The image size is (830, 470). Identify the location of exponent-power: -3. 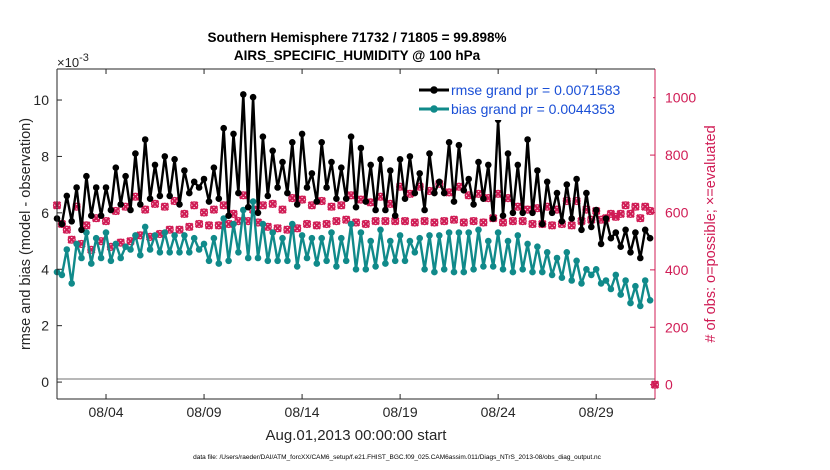
(84, 58).